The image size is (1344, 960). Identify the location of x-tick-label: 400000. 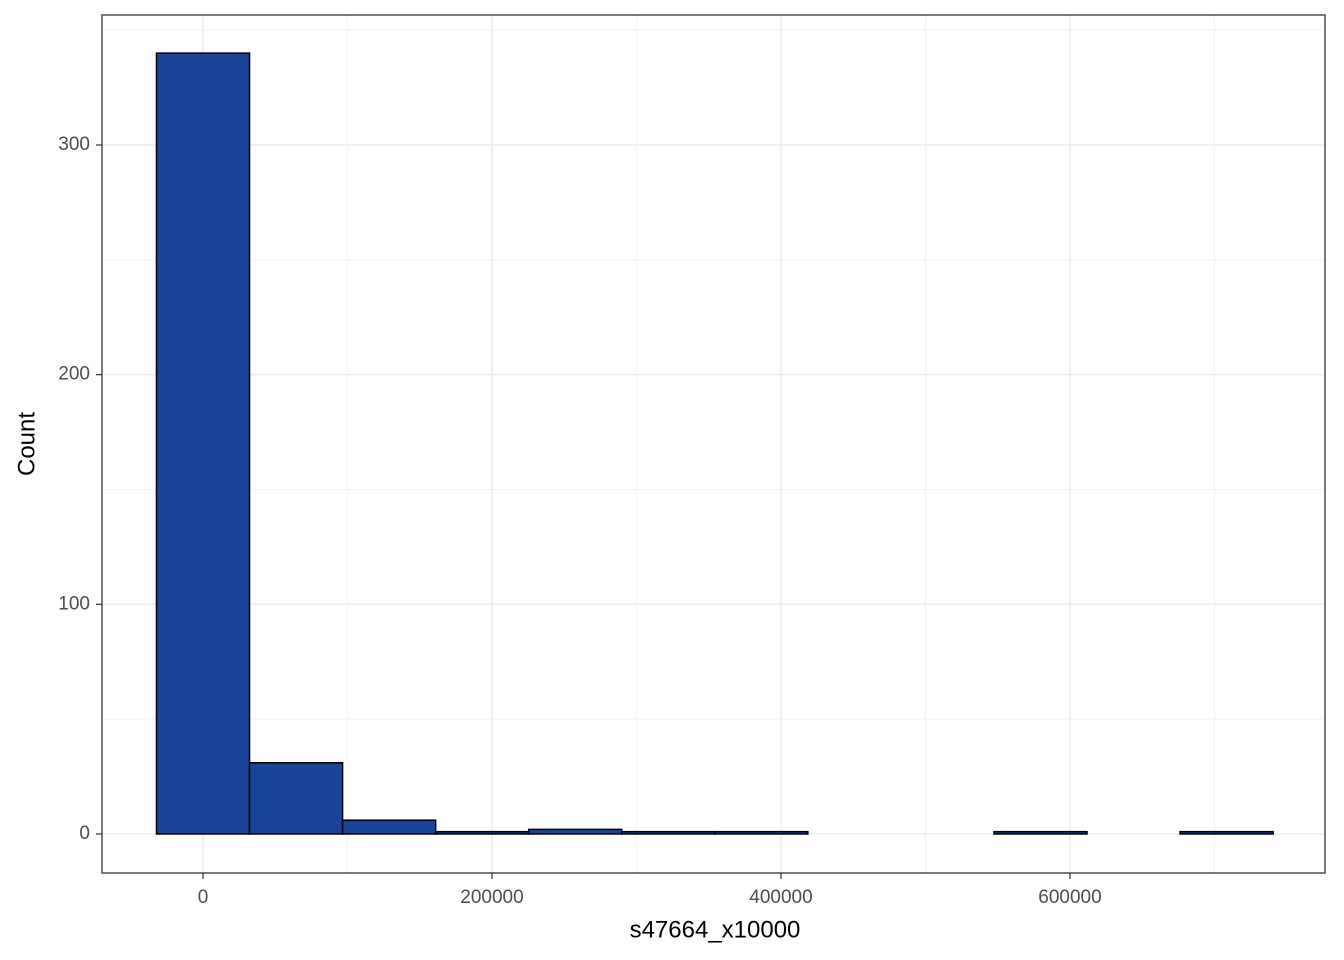
(780, 897).